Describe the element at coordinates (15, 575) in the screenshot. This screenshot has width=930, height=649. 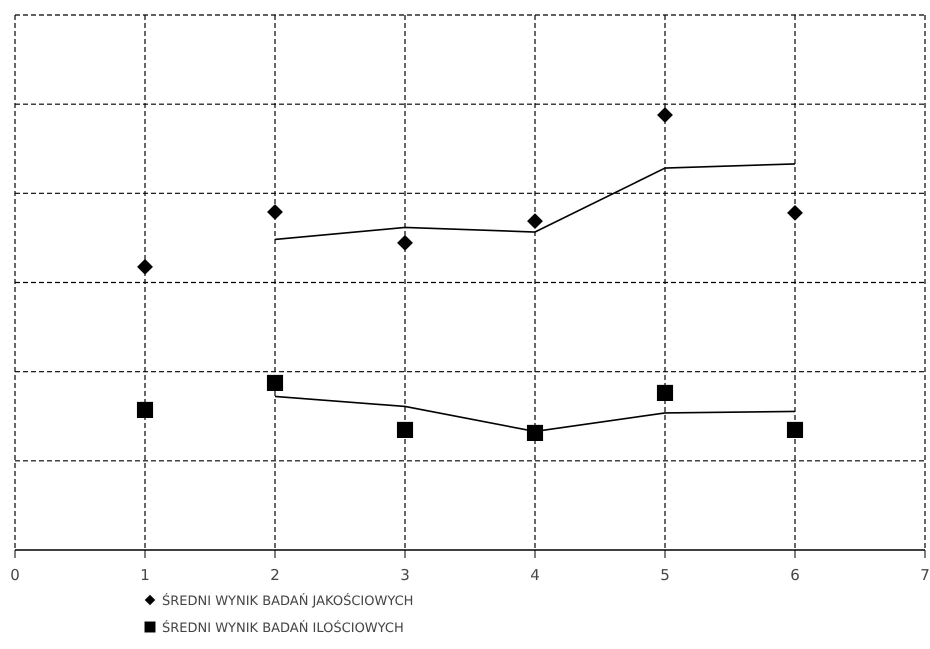
I see `x-tick-label: 0` at that location.